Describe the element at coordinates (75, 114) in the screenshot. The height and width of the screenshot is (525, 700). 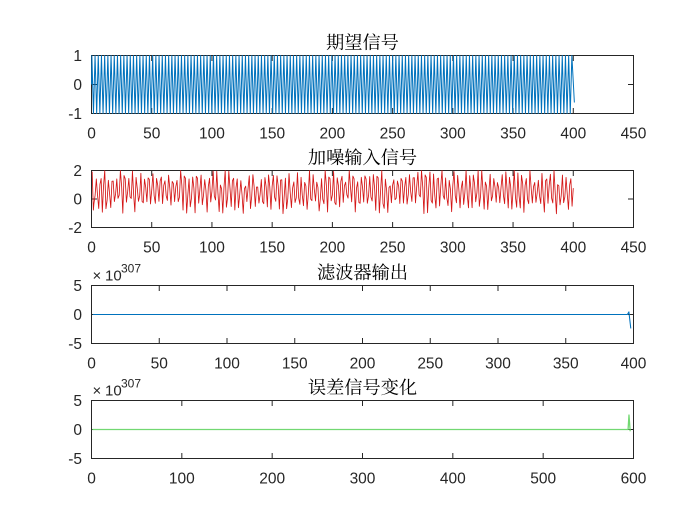
I see `svg-text: -1` at that location.